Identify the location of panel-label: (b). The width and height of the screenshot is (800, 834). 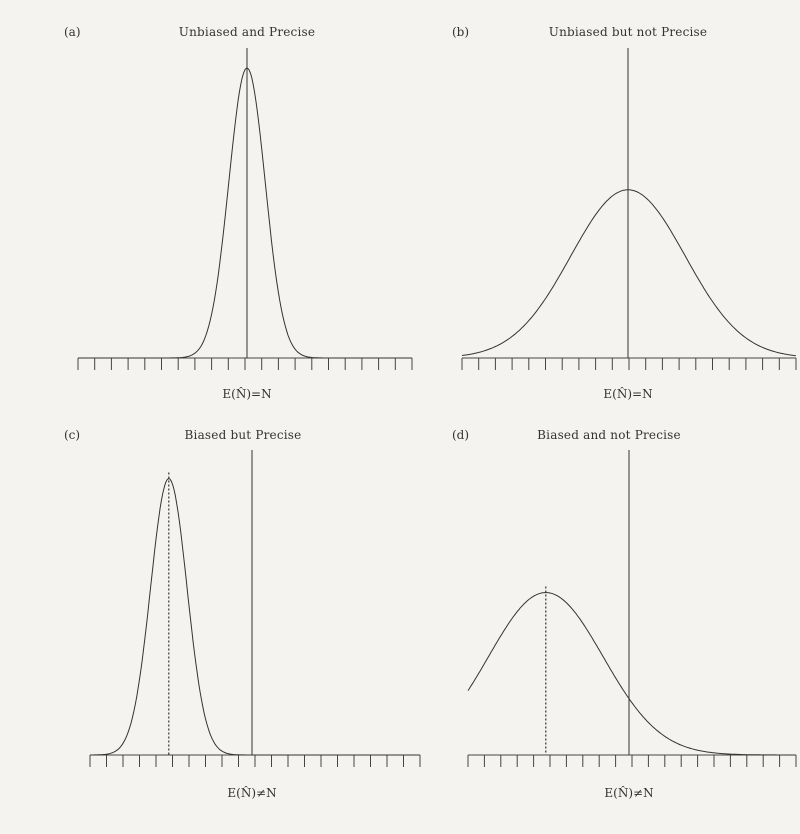
(460, 32).